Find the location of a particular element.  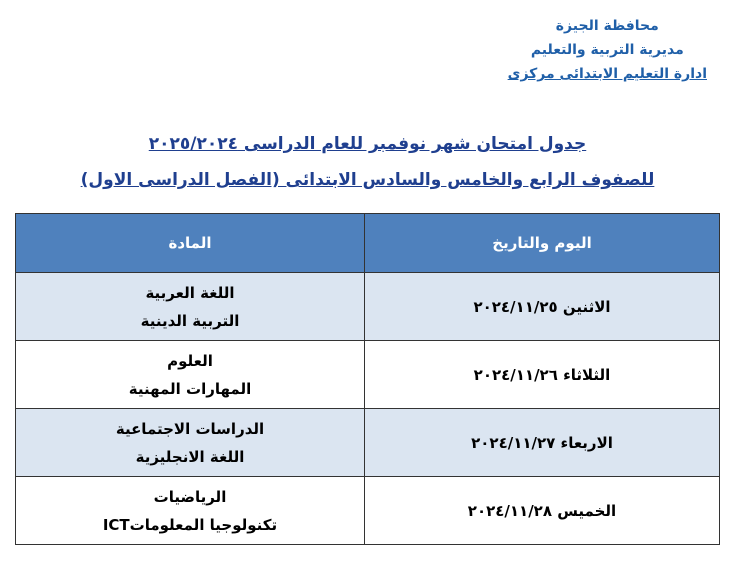

header-line: محافظة الجيزة is located at coordinates (607, 26).